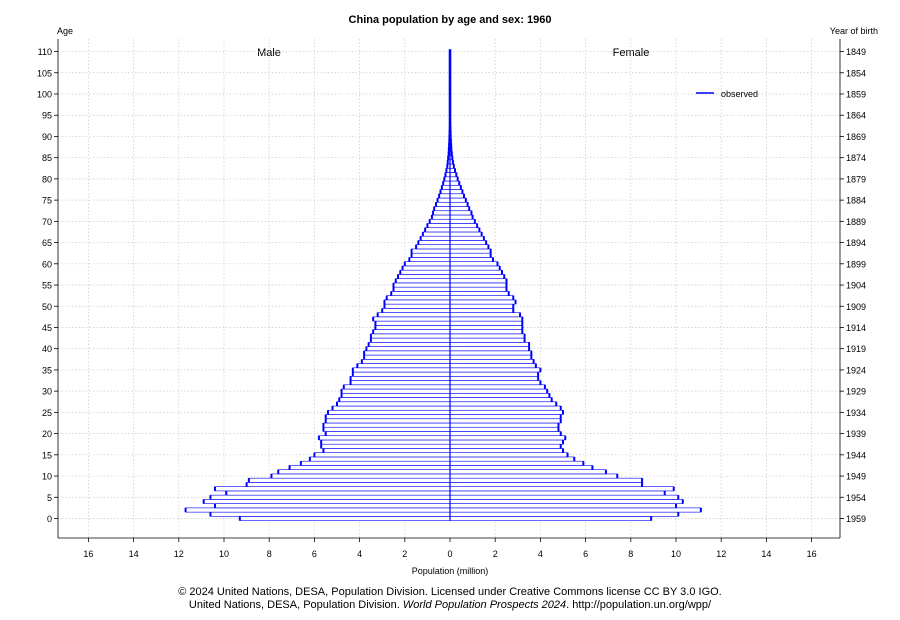  I want to click on legend: observed, so click(727, 94).